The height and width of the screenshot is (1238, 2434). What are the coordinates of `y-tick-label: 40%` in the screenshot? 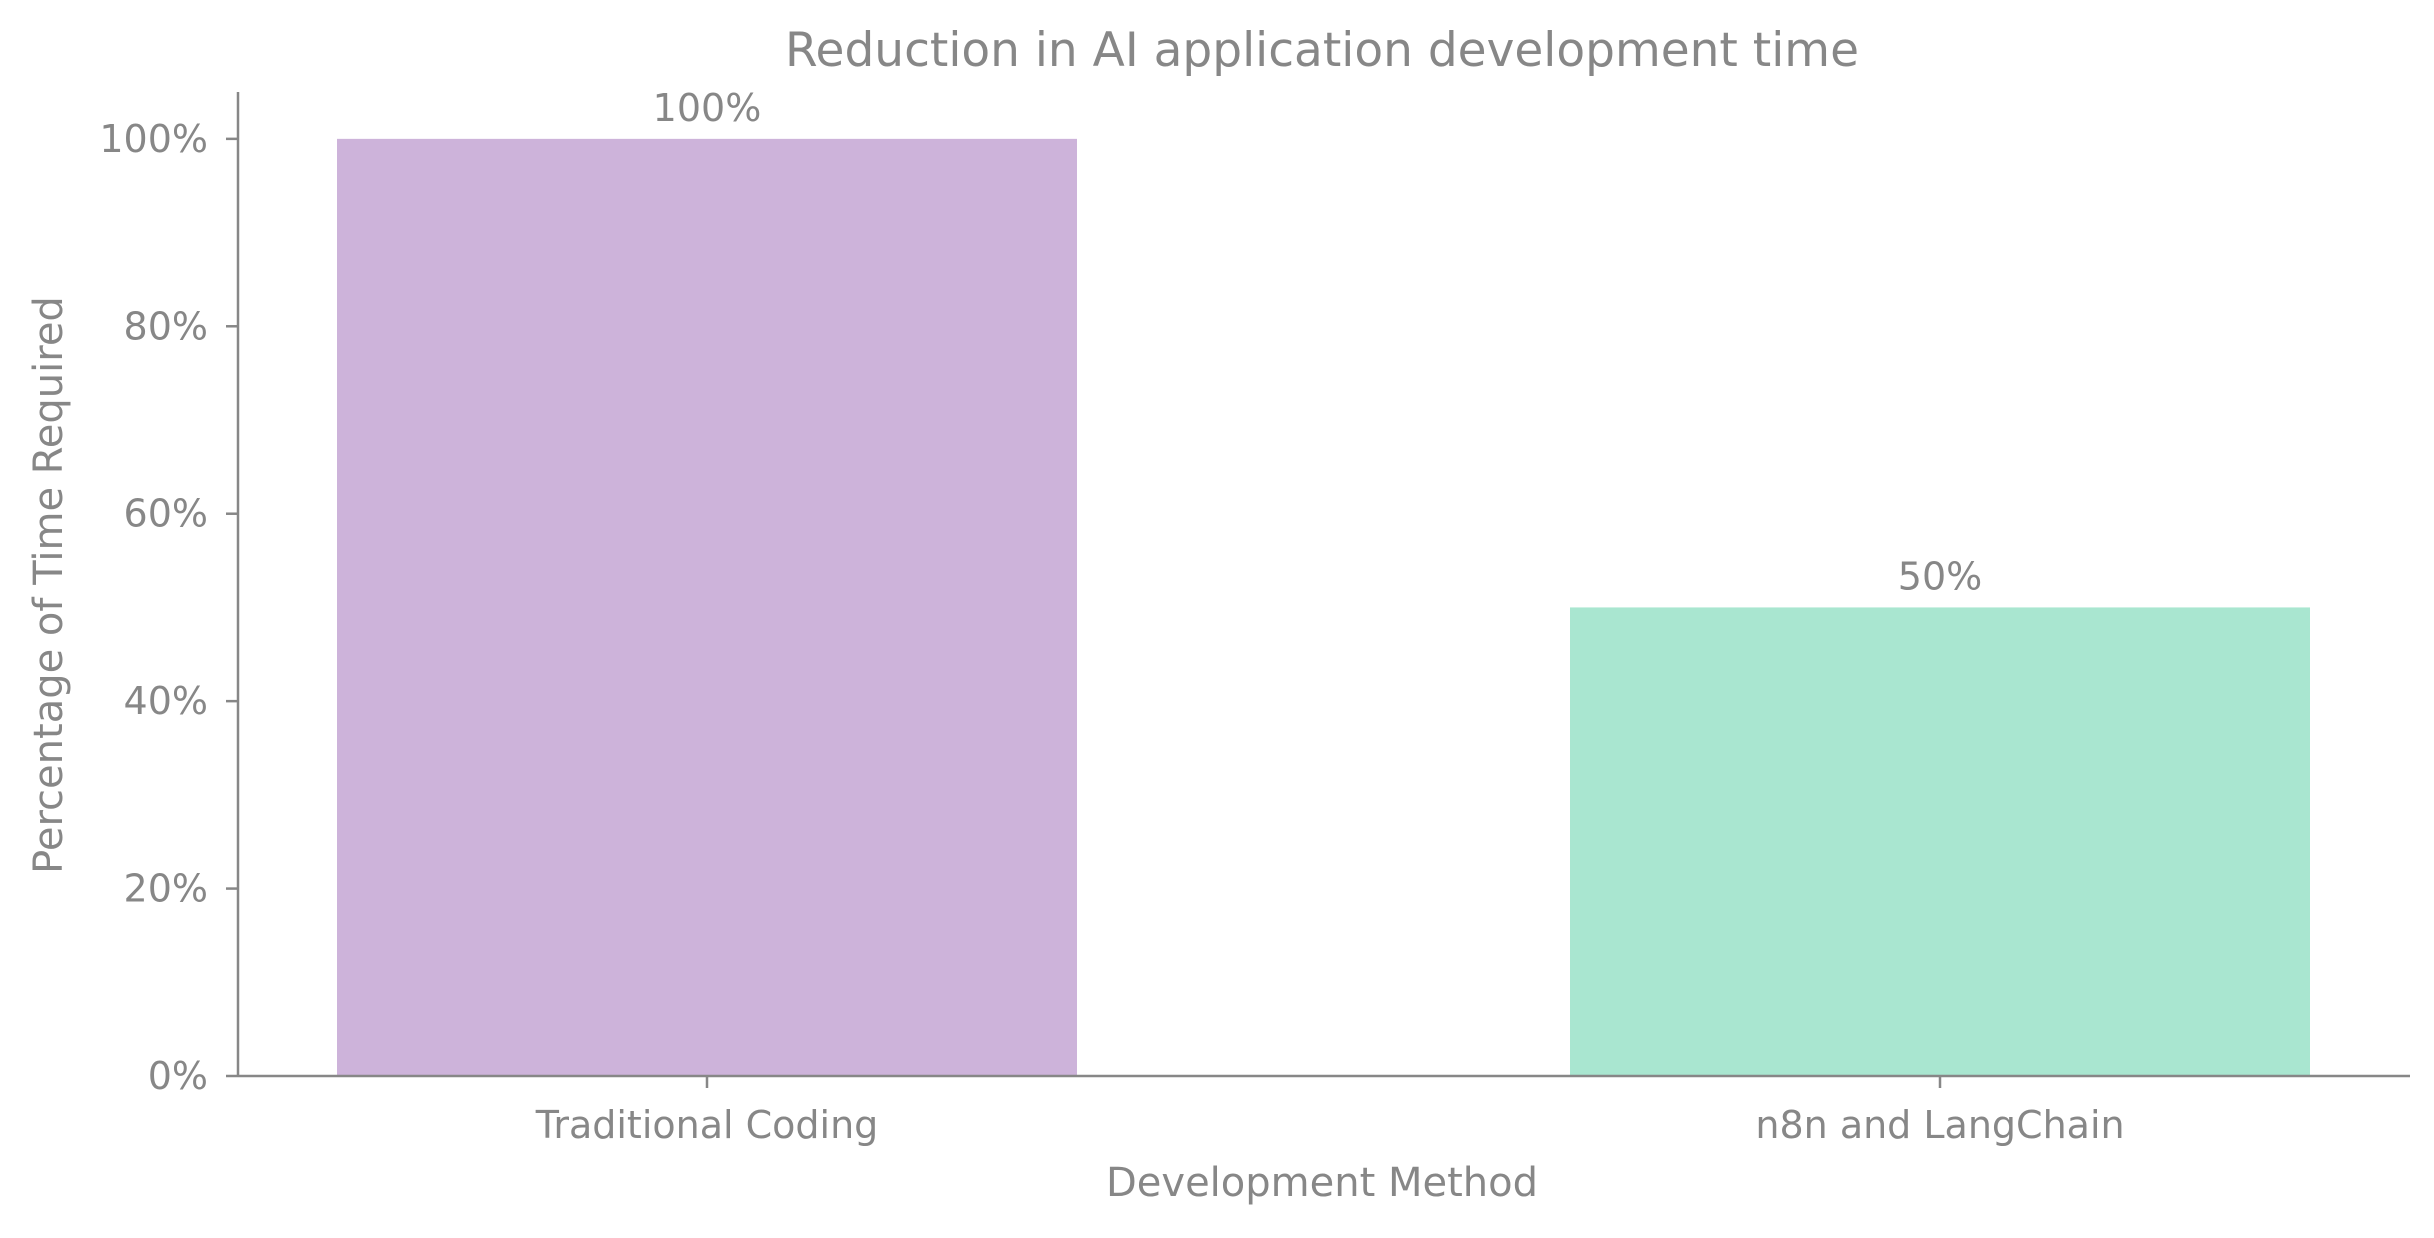 It's located at (166, 701).